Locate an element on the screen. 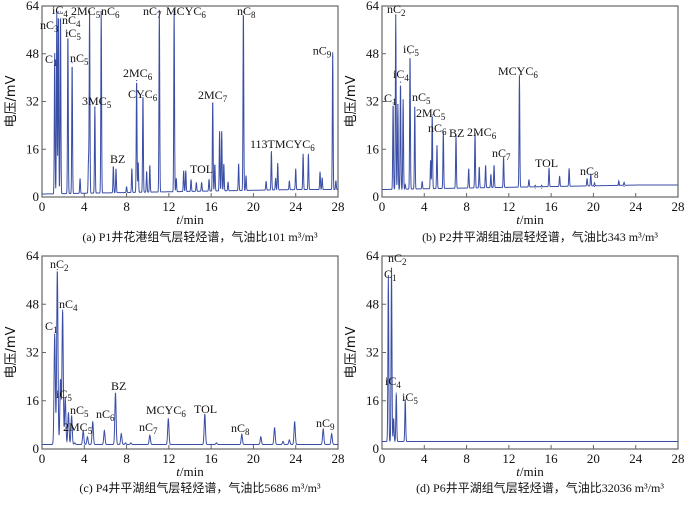  peak-label: 113TMCYC6 is located at coordinates (282, 145).